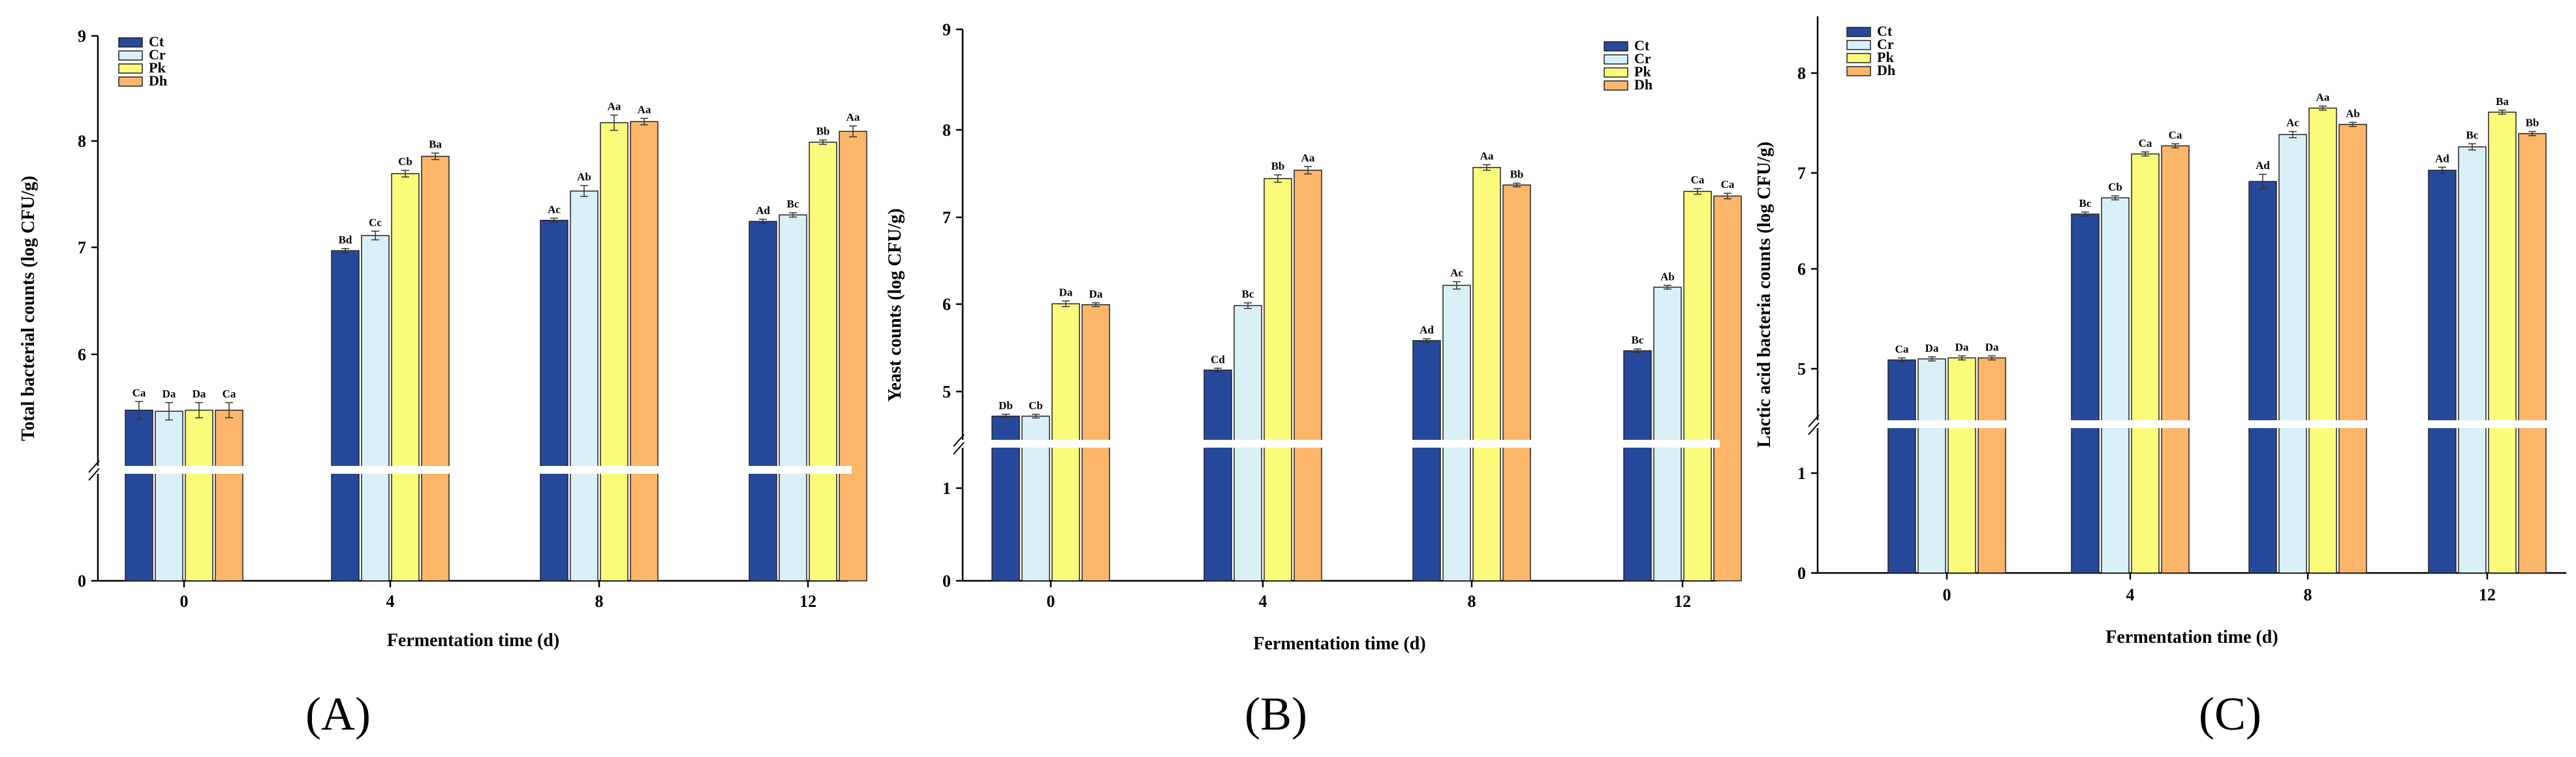 Image resolution: width=2576 pixels, height=757 pixels. I want to click on y-axis-title: Yeast counts (log CFU/g), so click(895, 305).